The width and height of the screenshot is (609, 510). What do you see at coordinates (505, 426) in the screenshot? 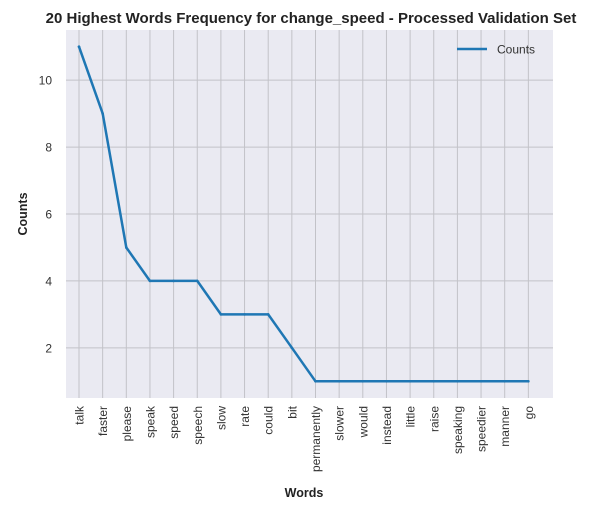
I see `x-tick-label: manner` at bounding box center [505, 426].